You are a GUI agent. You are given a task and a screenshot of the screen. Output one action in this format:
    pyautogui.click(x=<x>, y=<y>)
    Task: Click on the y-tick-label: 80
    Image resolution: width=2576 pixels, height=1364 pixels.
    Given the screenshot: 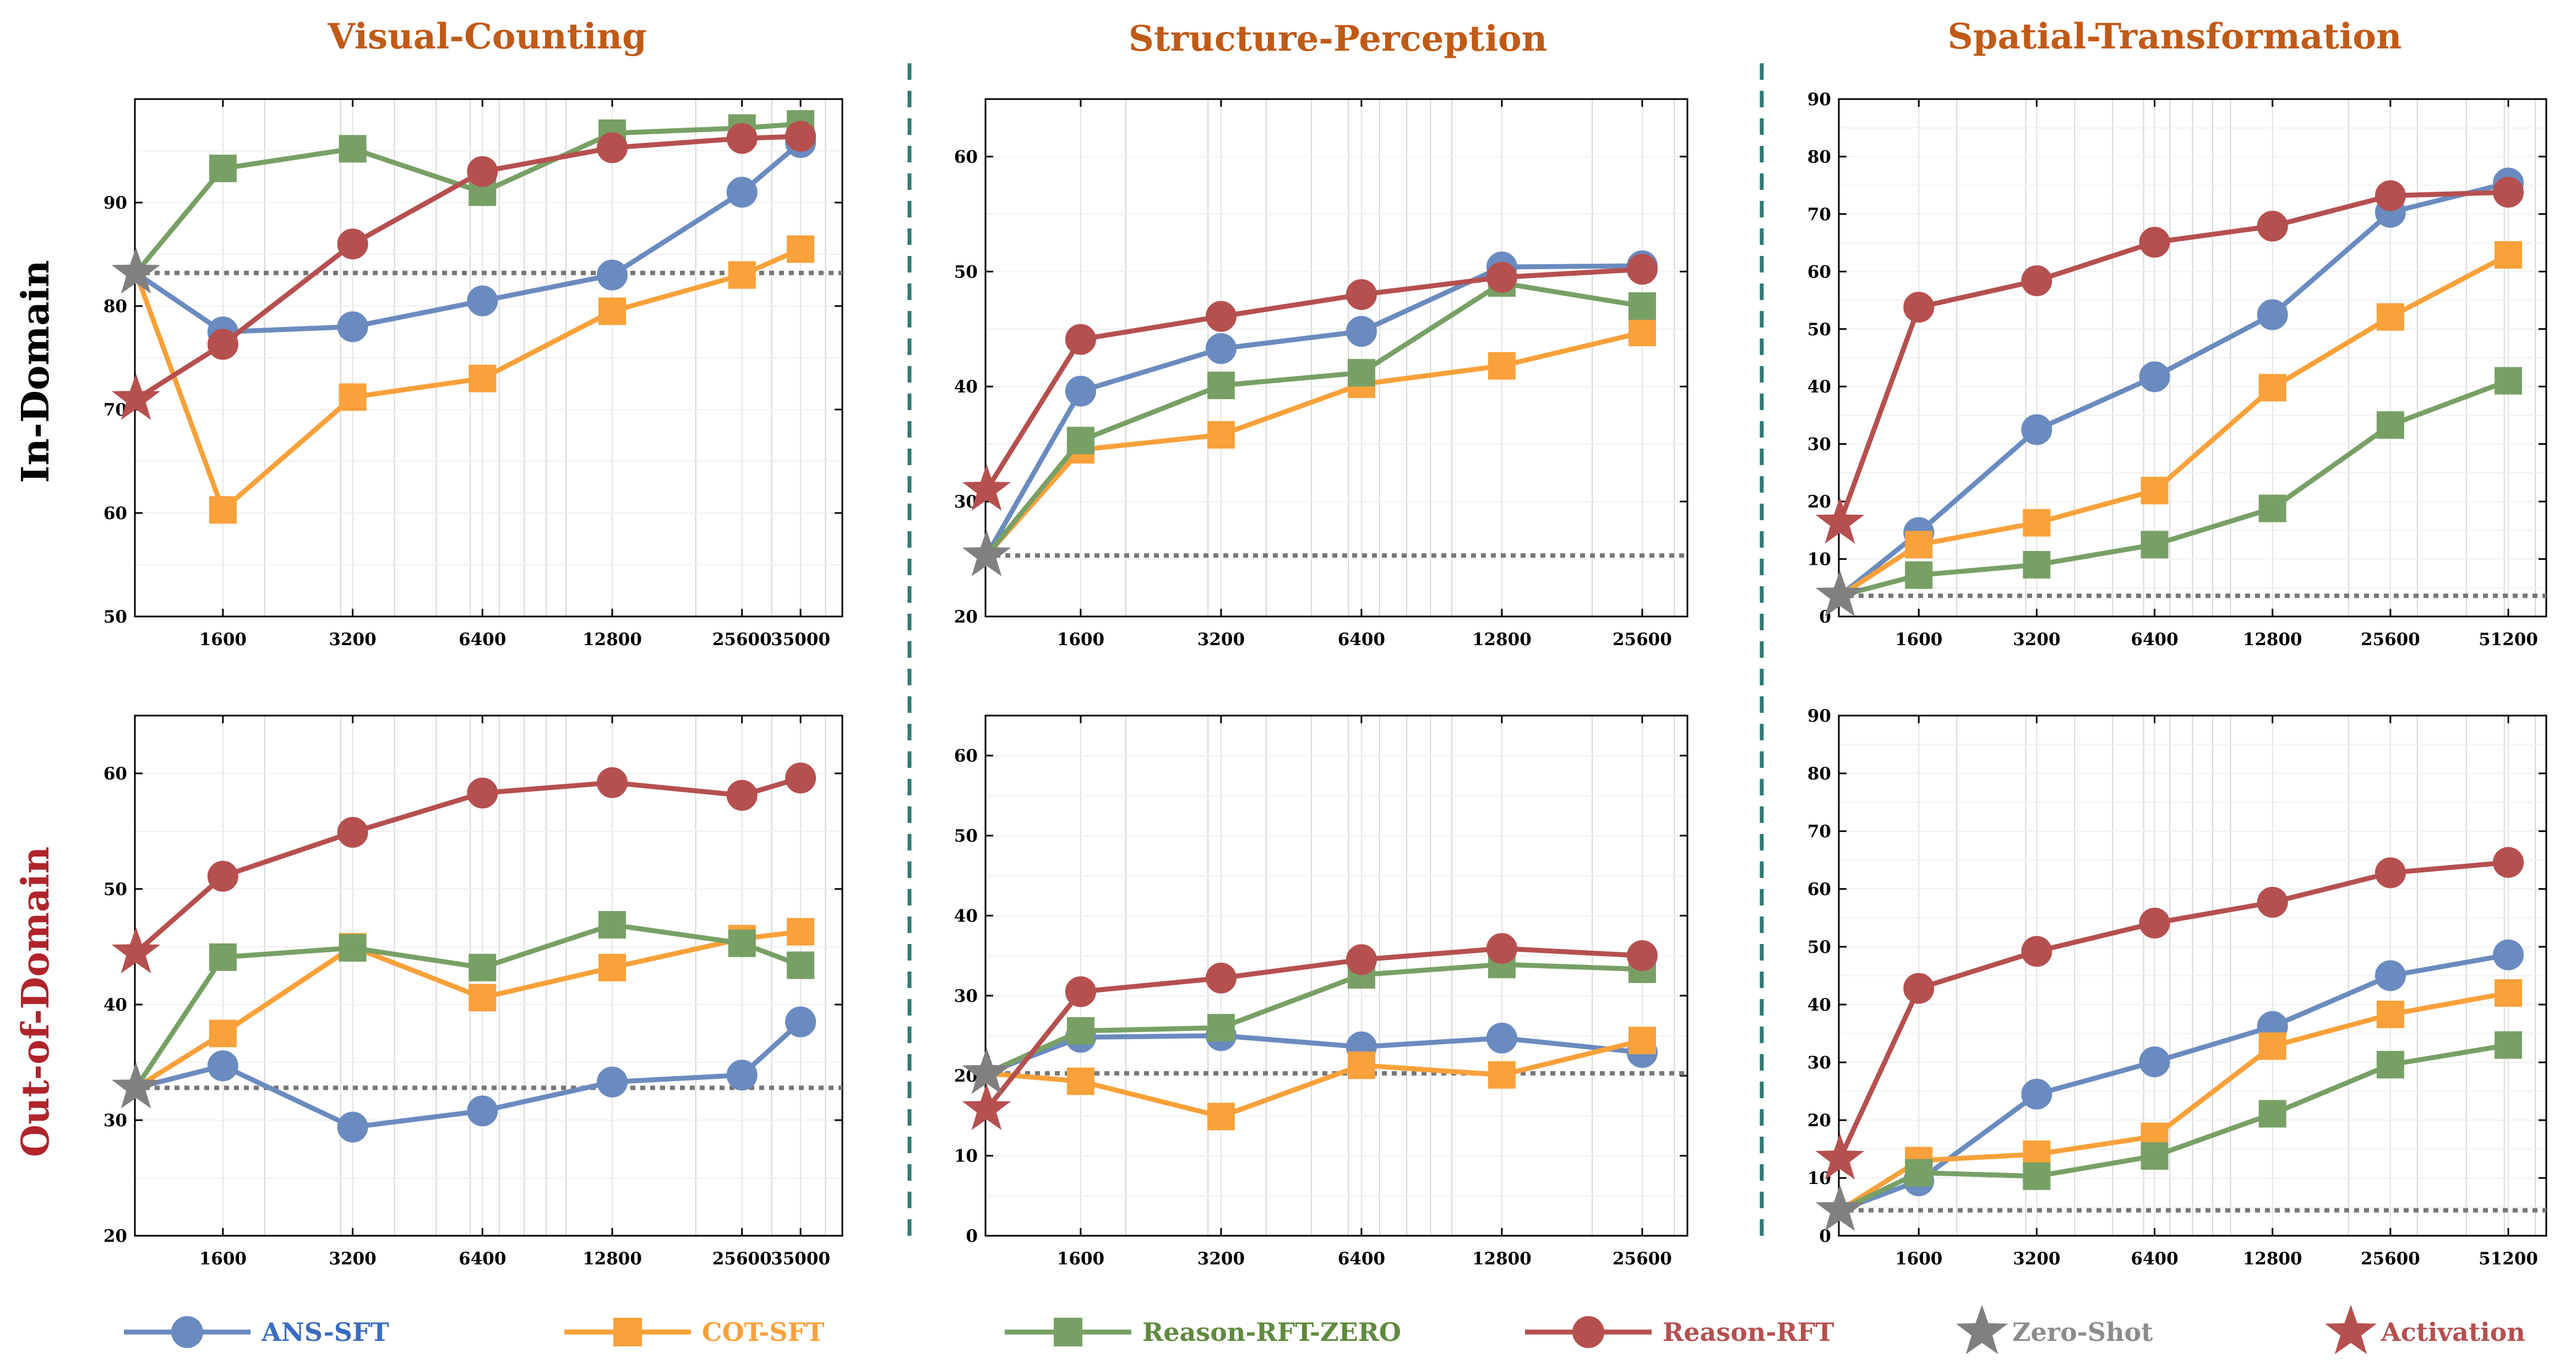 What is the action you would take?
    pyautogui.click(x=1819, y=774)
    